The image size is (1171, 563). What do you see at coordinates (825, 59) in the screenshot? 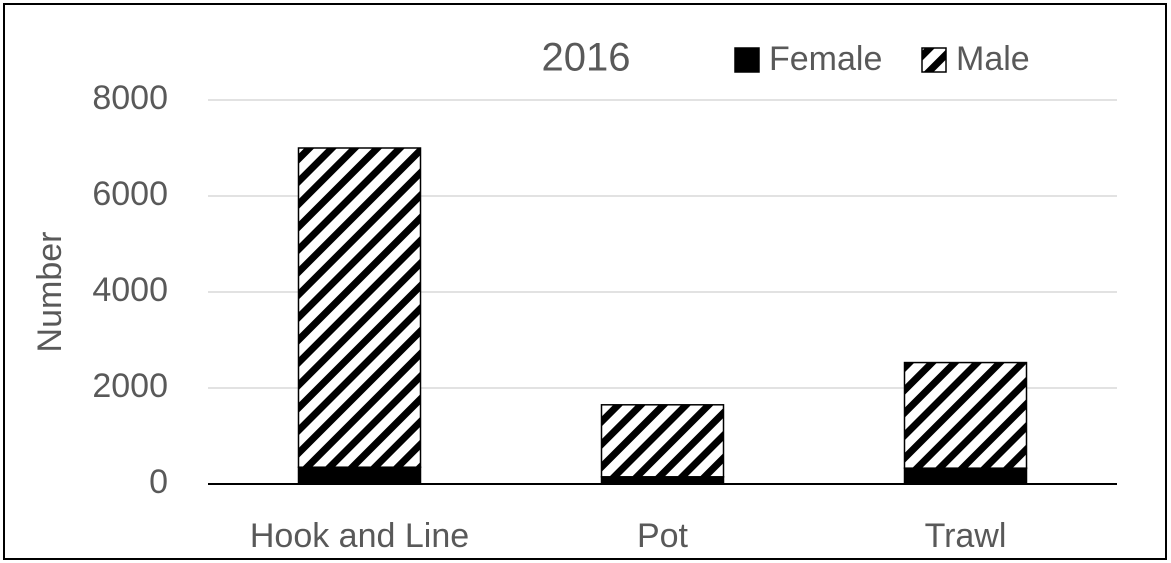
I see `legend-label: Female` at bounding box center [825, 59].